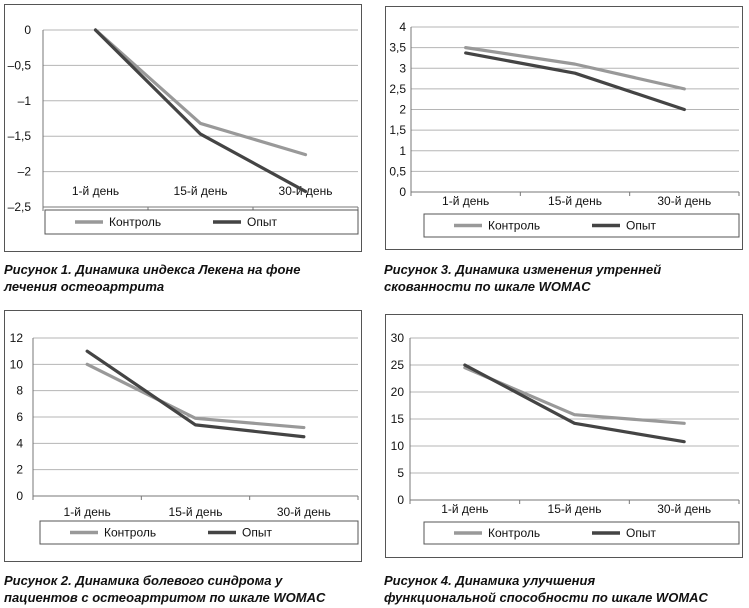 The width and height of the screenshot is (749, 608). I want to click on y-tick-label: 2,5, so click(397, 89).